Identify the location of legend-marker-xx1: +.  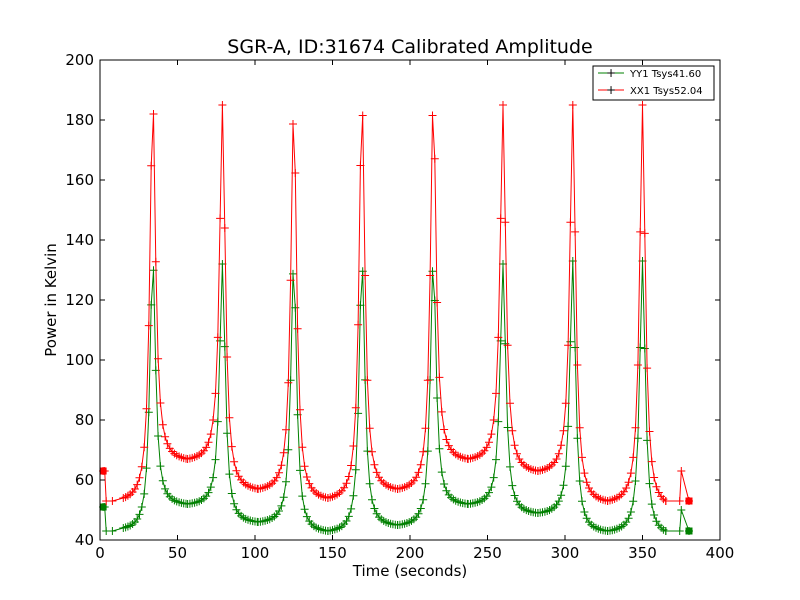
(611, 90).